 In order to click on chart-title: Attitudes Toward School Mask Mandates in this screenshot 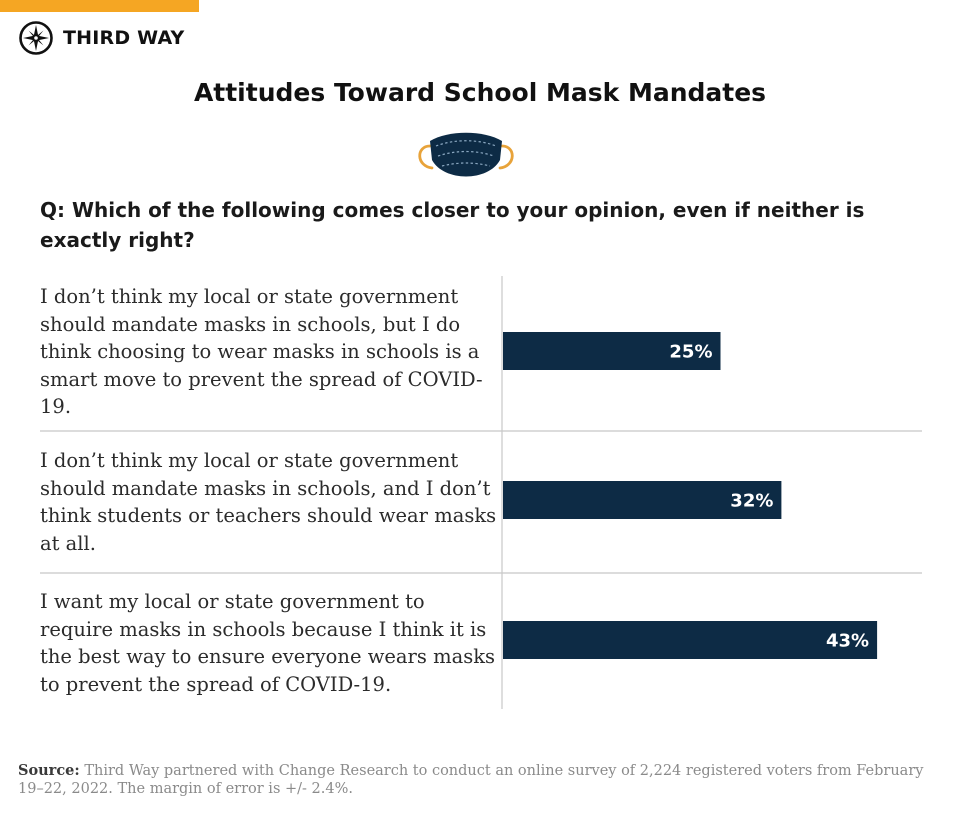, I will do `click(480, 92)`.